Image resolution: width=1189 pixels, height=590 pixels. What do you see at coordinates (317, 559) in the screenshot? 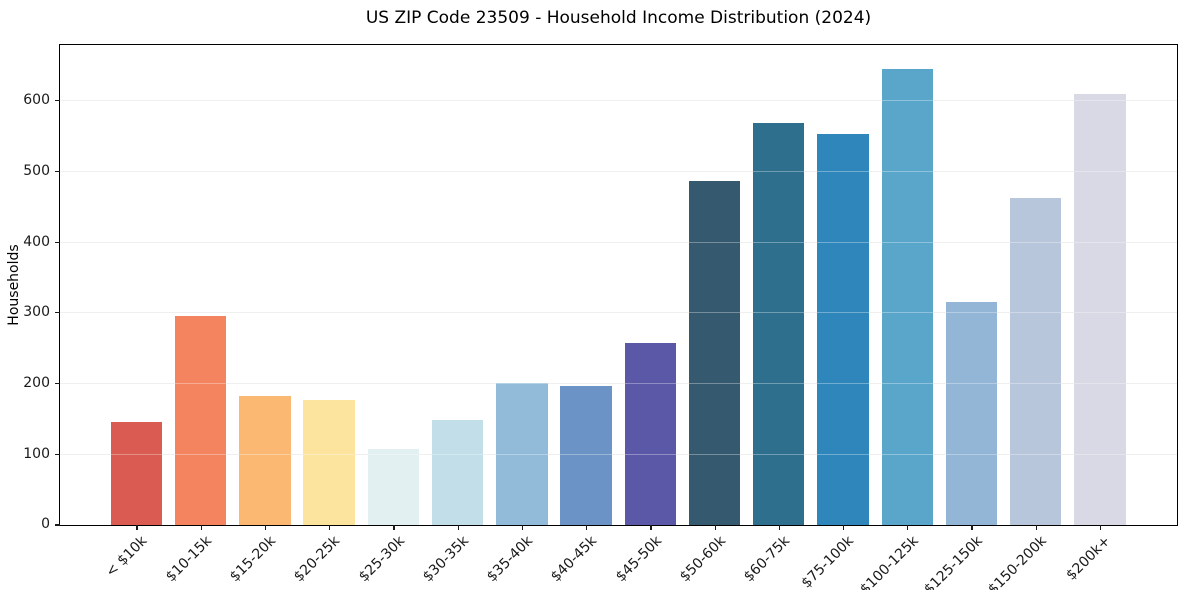
I see `x-tick-label-text: $20-25k` at bounding box center [317, 559].